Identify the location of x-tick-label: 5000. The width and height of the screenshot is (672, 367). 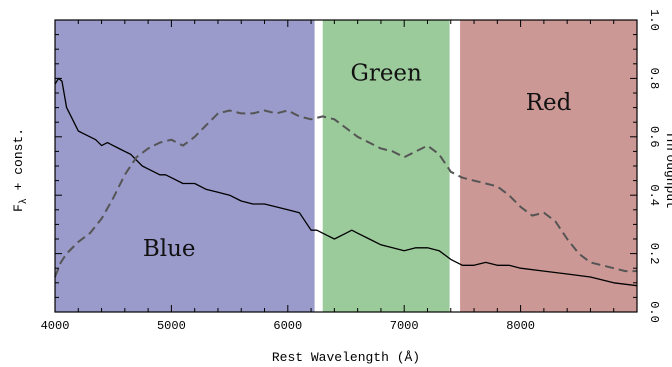
(171, 326).